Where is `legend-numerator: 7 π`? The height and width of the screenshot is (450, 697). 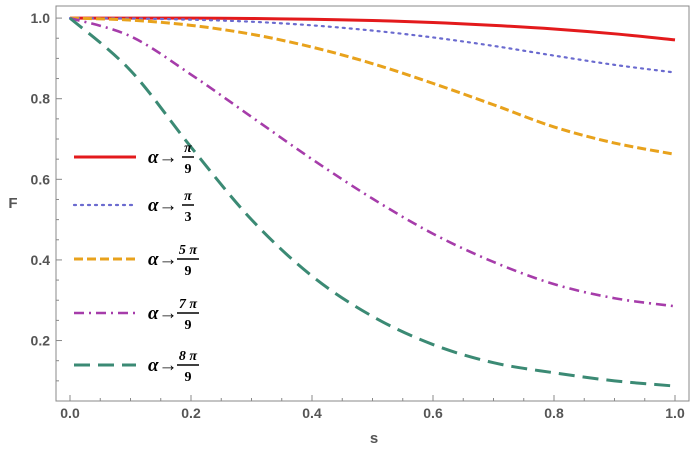 legend-numerator: 7 π is located at coordinates (188, 304).